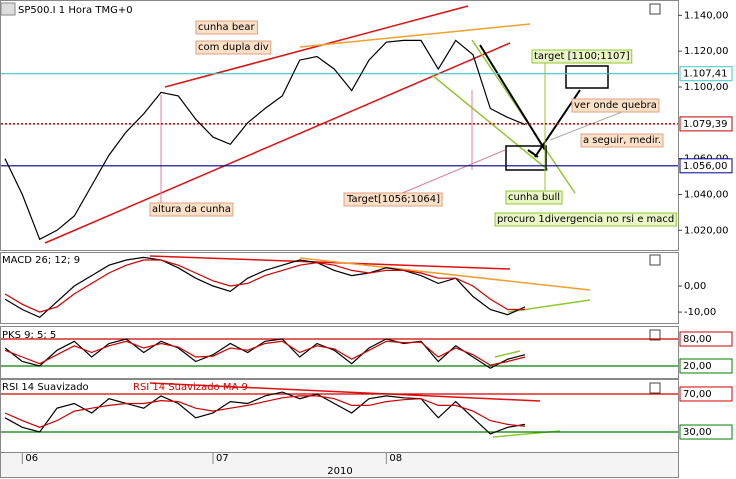  Describe the element at coordinates (8, 9) in the screenshot. I see `icon` at that location.